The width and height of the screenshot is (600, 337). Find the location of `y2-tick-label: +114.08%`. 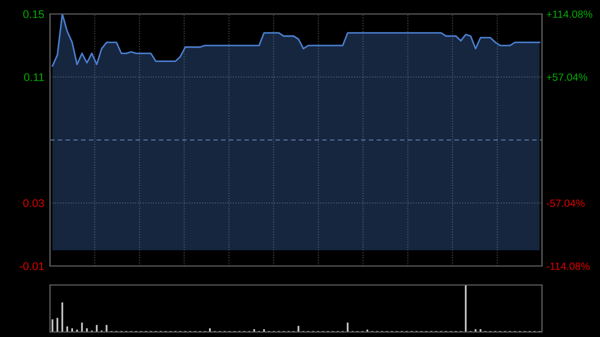

y2-tick-label: +114.08% is located at coordinates (569, 14).